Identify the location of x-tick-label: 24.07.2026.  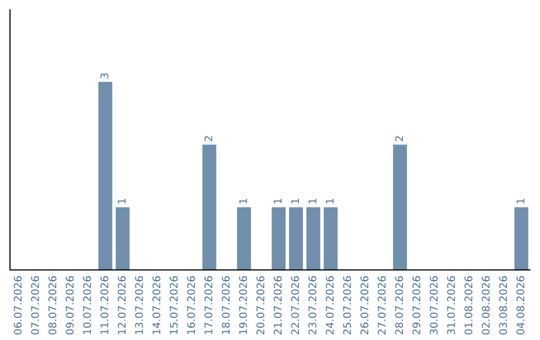
(330, 305).